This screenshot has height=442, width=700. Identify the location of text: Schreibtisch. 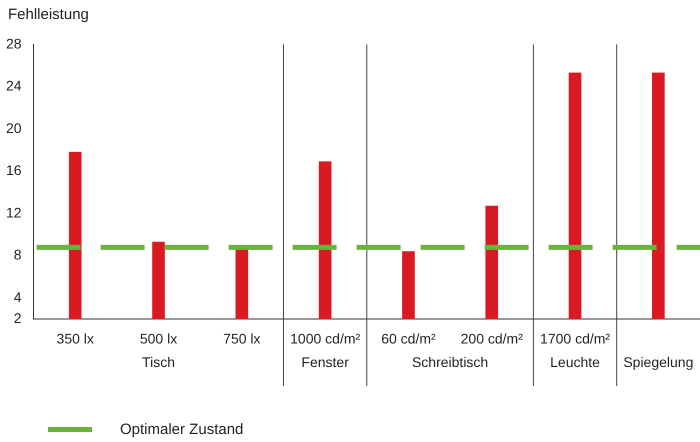
(450, 362).